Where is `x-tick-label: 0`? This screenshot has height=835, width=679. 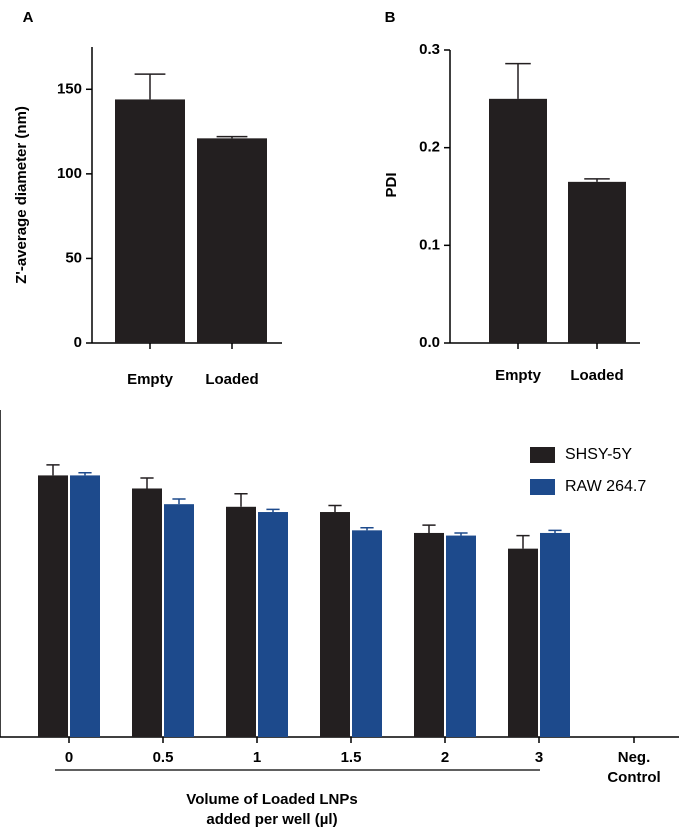 x-tick-label: 0 is located at coordinates (69, 757).